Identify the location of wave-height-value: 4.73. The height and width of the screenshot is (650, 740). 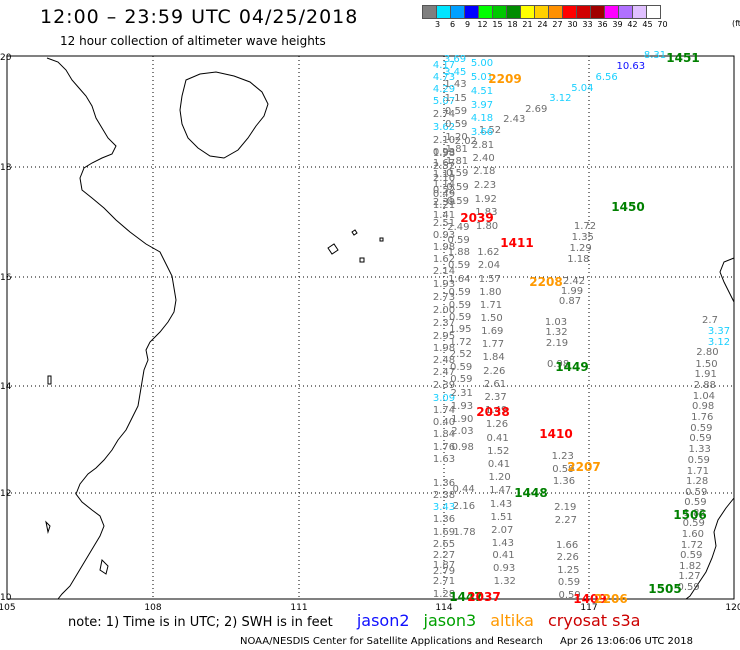
(444, 77).